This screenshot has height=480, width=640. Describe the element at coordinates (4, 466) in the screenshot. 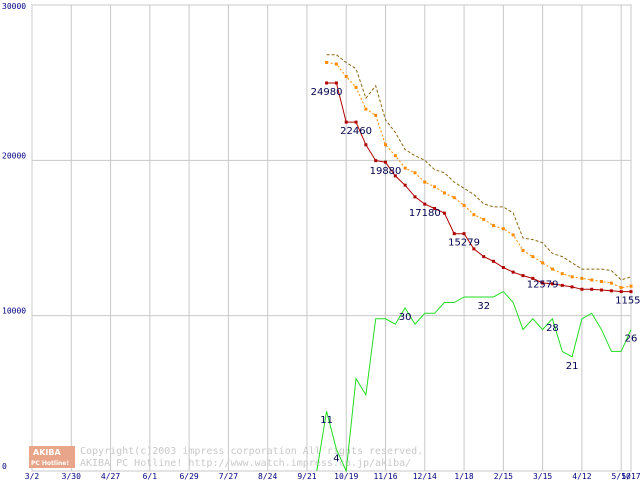

I see `y-tick-label: 0` at that location.